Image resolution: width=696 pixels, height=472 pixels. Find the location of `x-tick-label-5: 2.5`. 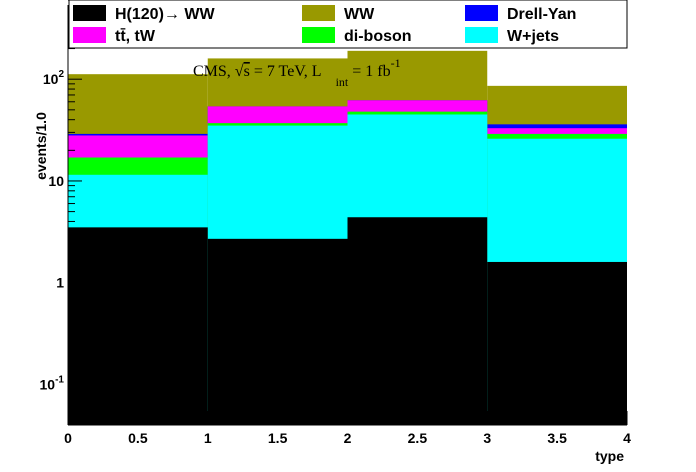

x-tick-label-5: 2.5 is located at coordinates (418, 438).